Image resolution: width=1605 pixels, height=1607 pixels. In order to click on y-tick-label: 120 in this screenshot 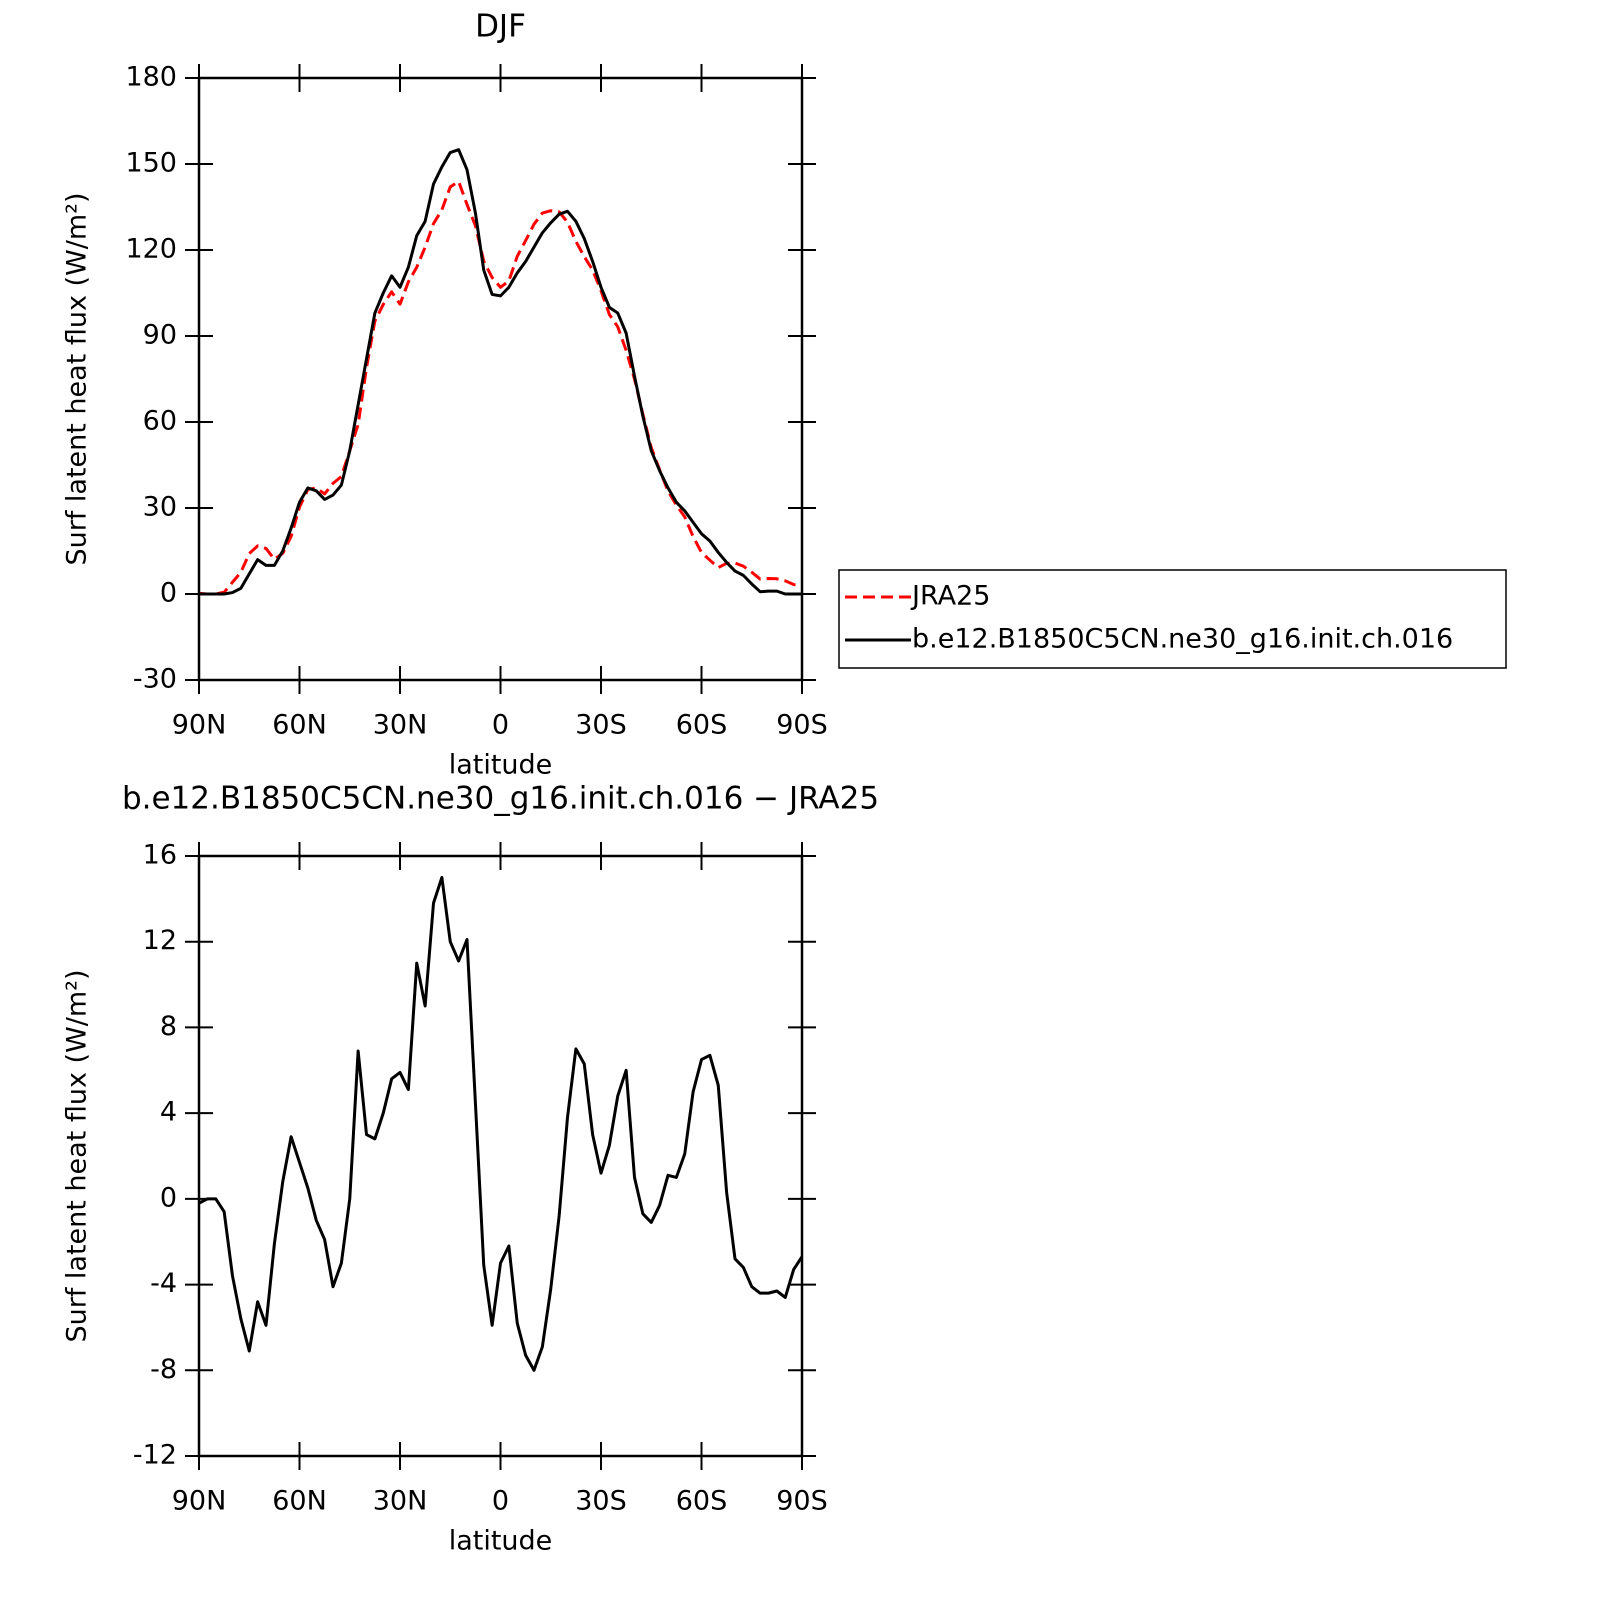, I will do `click(151, 249)`.